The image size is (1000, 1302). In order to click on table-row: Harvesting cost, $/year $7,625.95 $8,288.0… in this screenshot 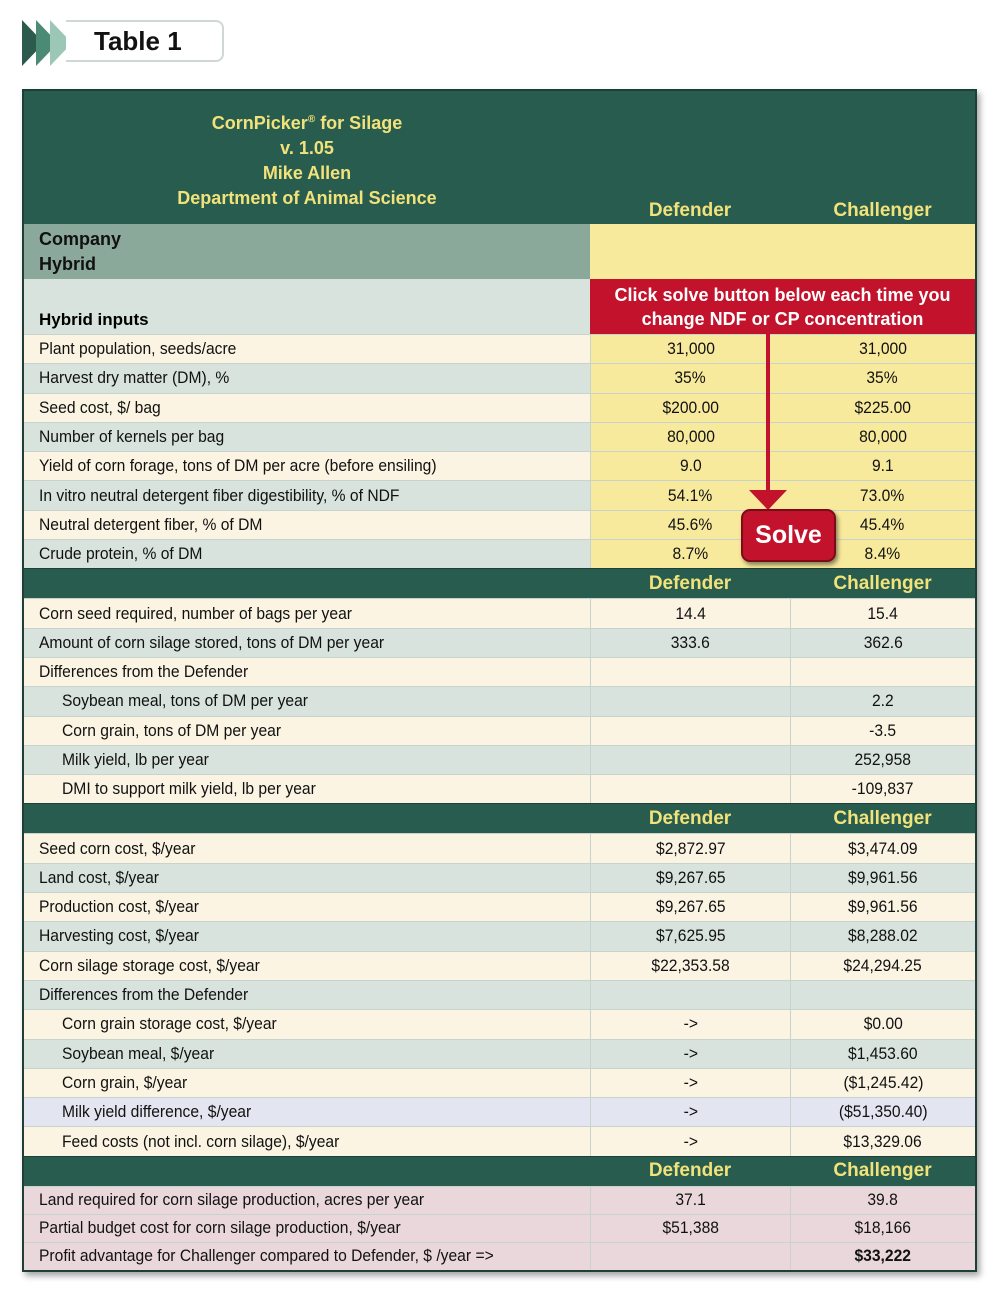, I will do `click(499, 936)`.